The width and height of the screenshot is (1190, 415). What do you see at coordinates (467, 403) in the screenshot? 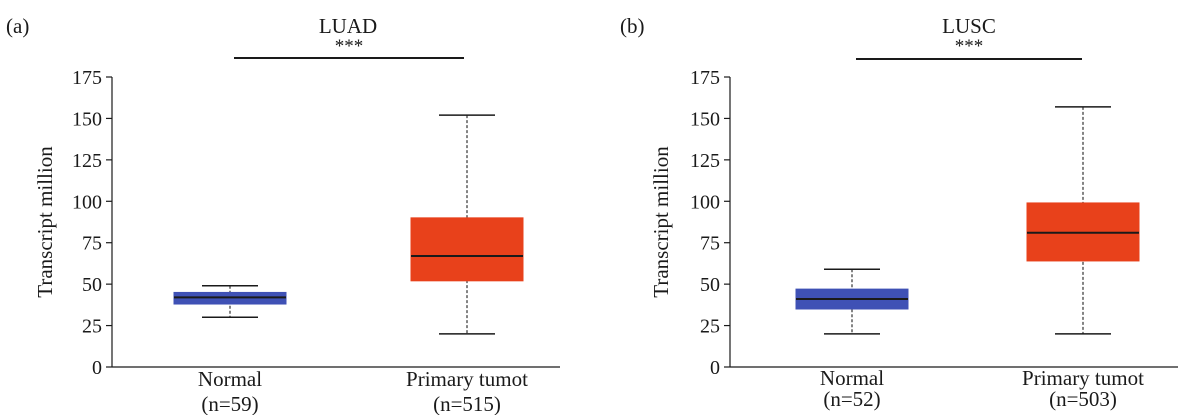
I see `category-n-label: (n=515)` at bounding box center [467, 403].